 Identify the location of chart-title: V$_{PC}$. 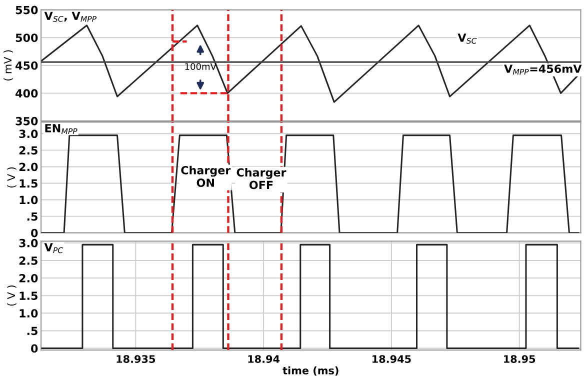
(54, 248).